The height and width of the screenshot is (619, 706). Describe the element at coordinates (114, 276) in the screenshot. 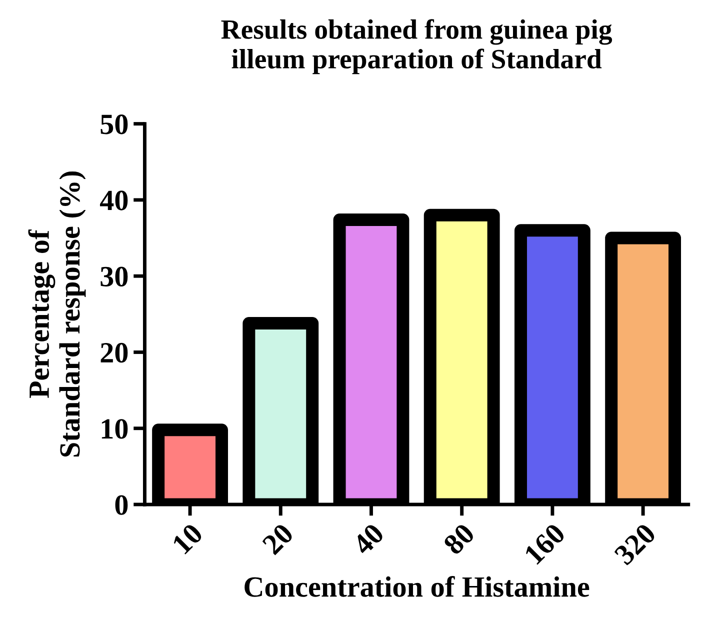

I see `y-tick-label: 30` at that location.